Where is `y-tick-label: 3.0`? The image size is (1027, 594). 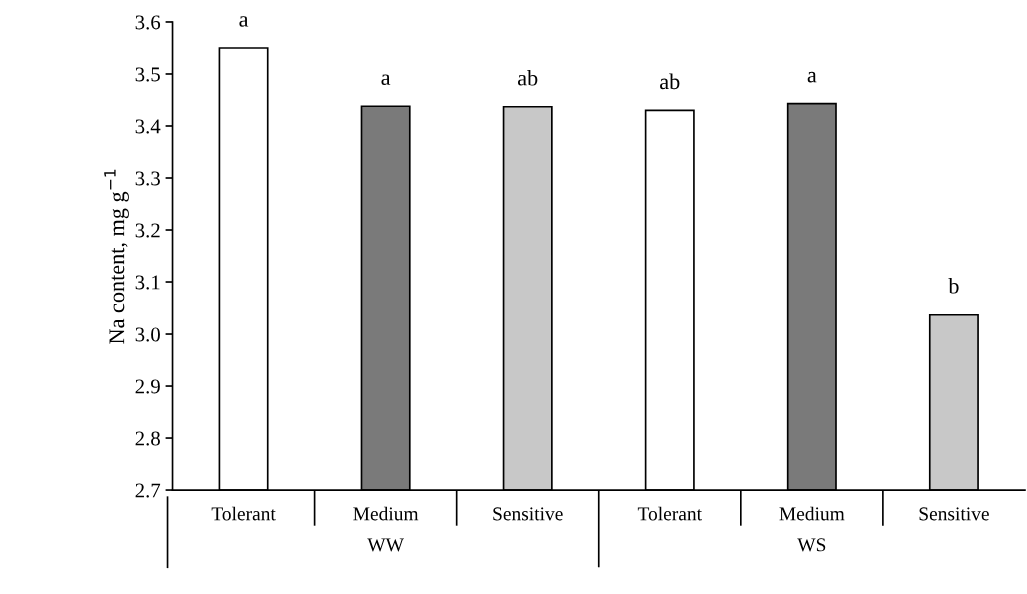
y-tick-label: 3.0 is located at coordinates (147, 334).